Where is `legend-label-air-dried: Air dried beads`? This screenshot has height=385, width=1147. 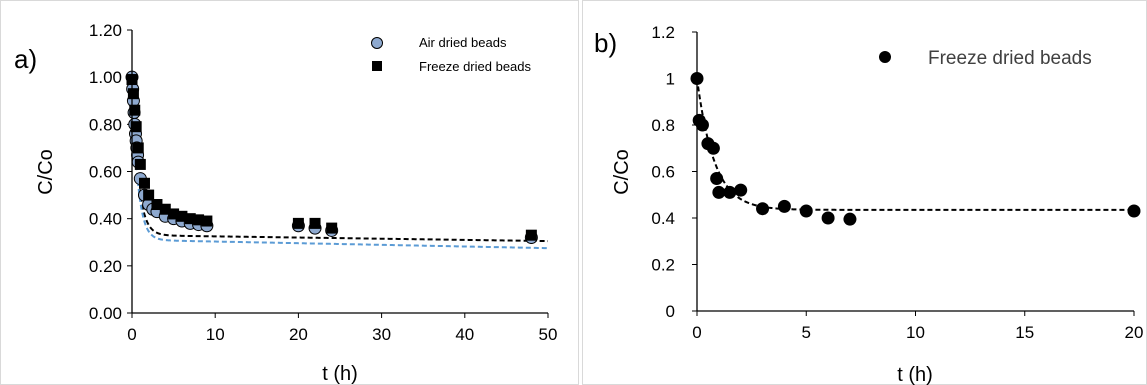
legend-label-air-dried: Air dried beads is located at coordinates (463, 42).